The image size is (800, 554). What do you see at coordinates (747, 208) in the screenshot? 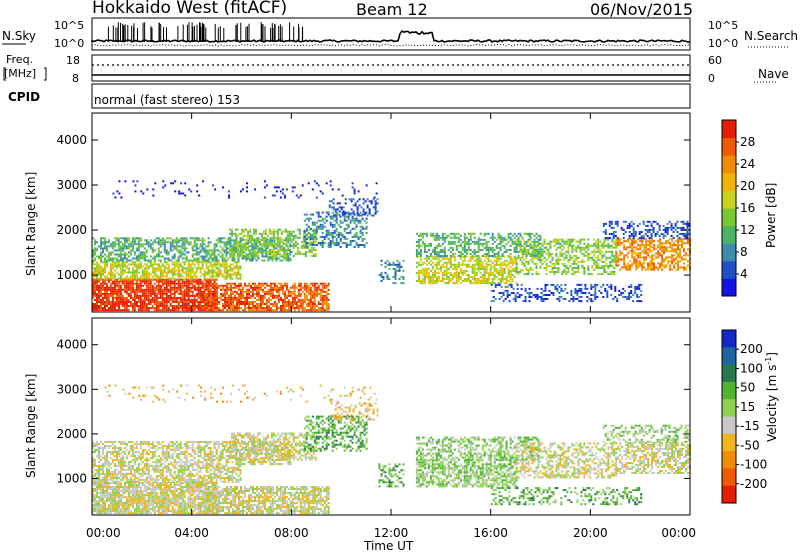
I see `power-colorbar-tick-label: 16` at bounding box center [747, 208].